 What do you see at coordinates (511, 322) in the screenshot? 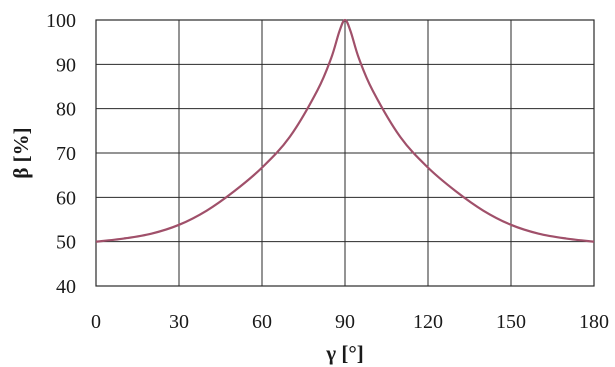
I see `x-tick-label: 150` at bounding box center [511, 322].